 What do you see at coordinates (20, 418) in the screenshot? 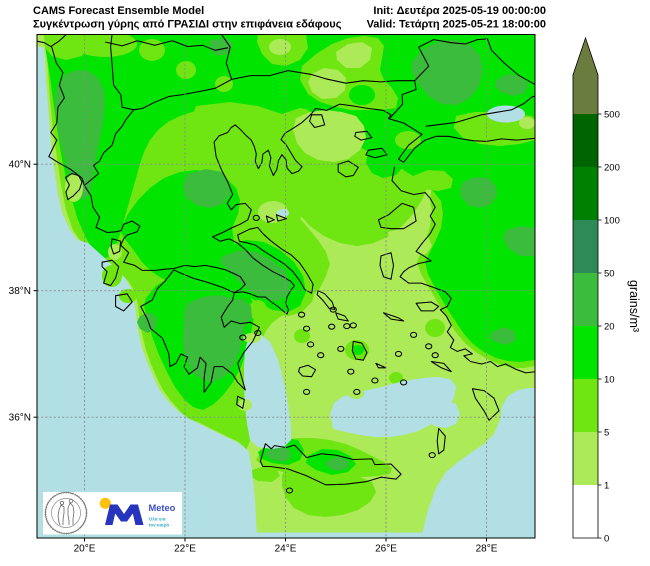
I see `svg-text: 36°N` at bounding box center [20, 418].